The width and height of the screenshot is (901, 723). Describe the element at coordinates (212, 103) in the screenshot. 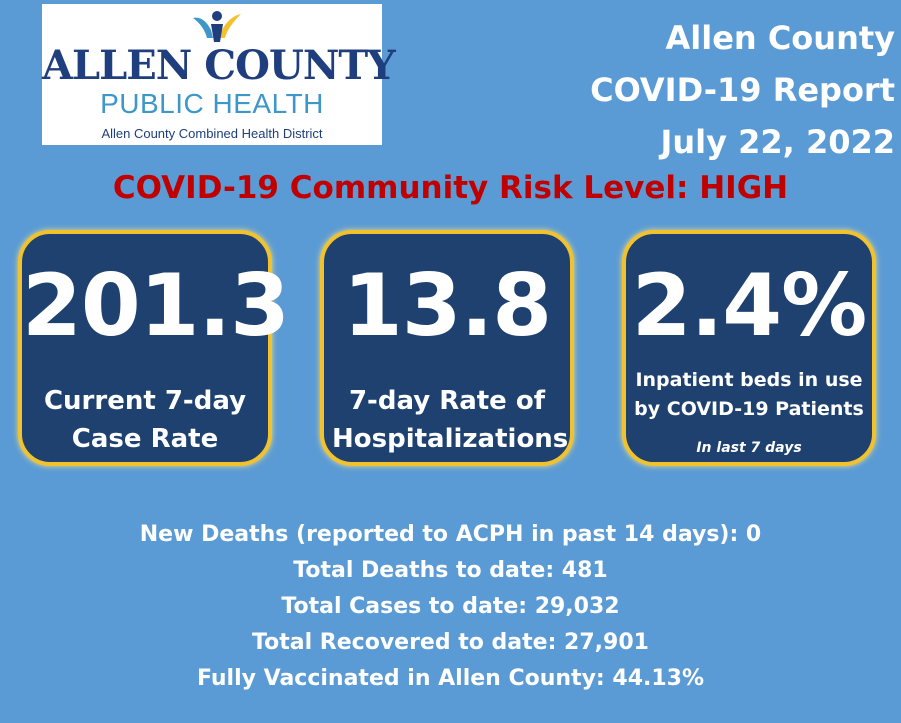

I see `logo-subtitle: PUBLIC HEALTH` at that location.